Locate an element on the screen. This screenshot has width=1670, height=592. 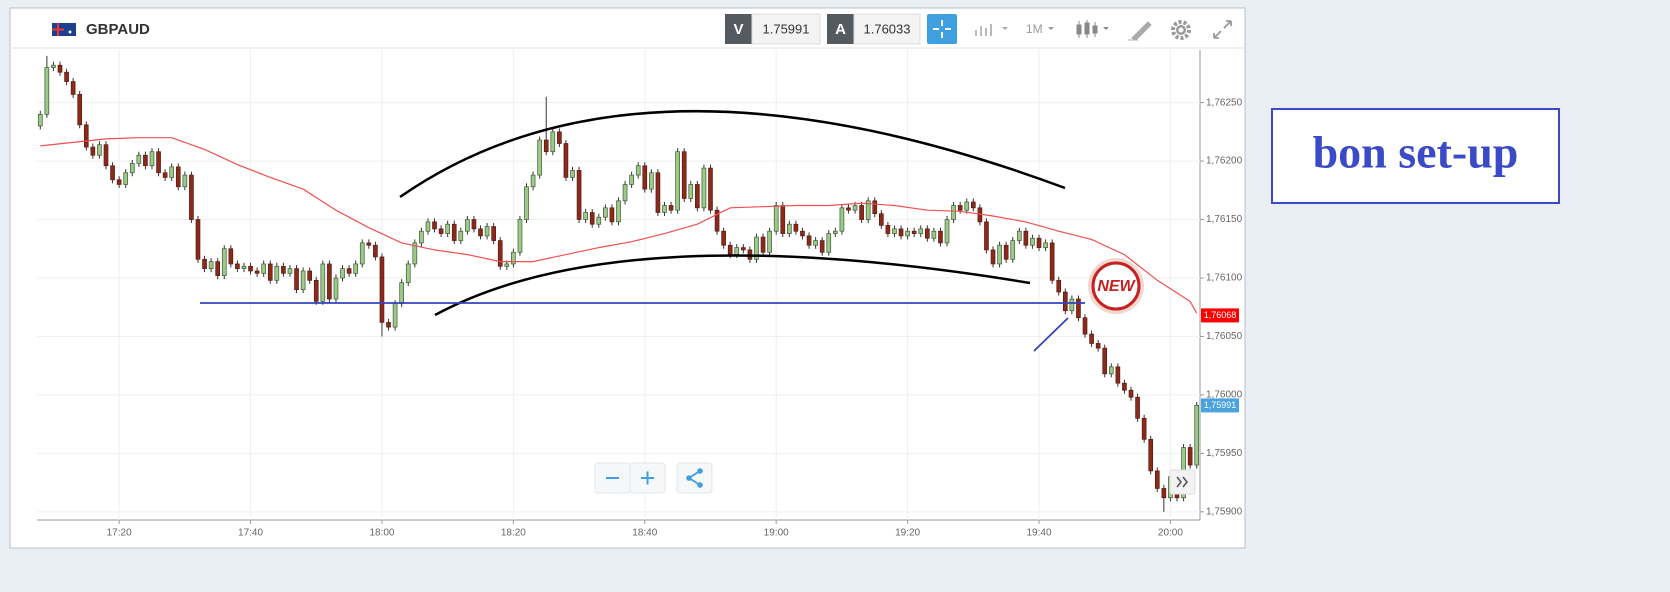
timeframe-caret is located at coordinates (1051, 28).